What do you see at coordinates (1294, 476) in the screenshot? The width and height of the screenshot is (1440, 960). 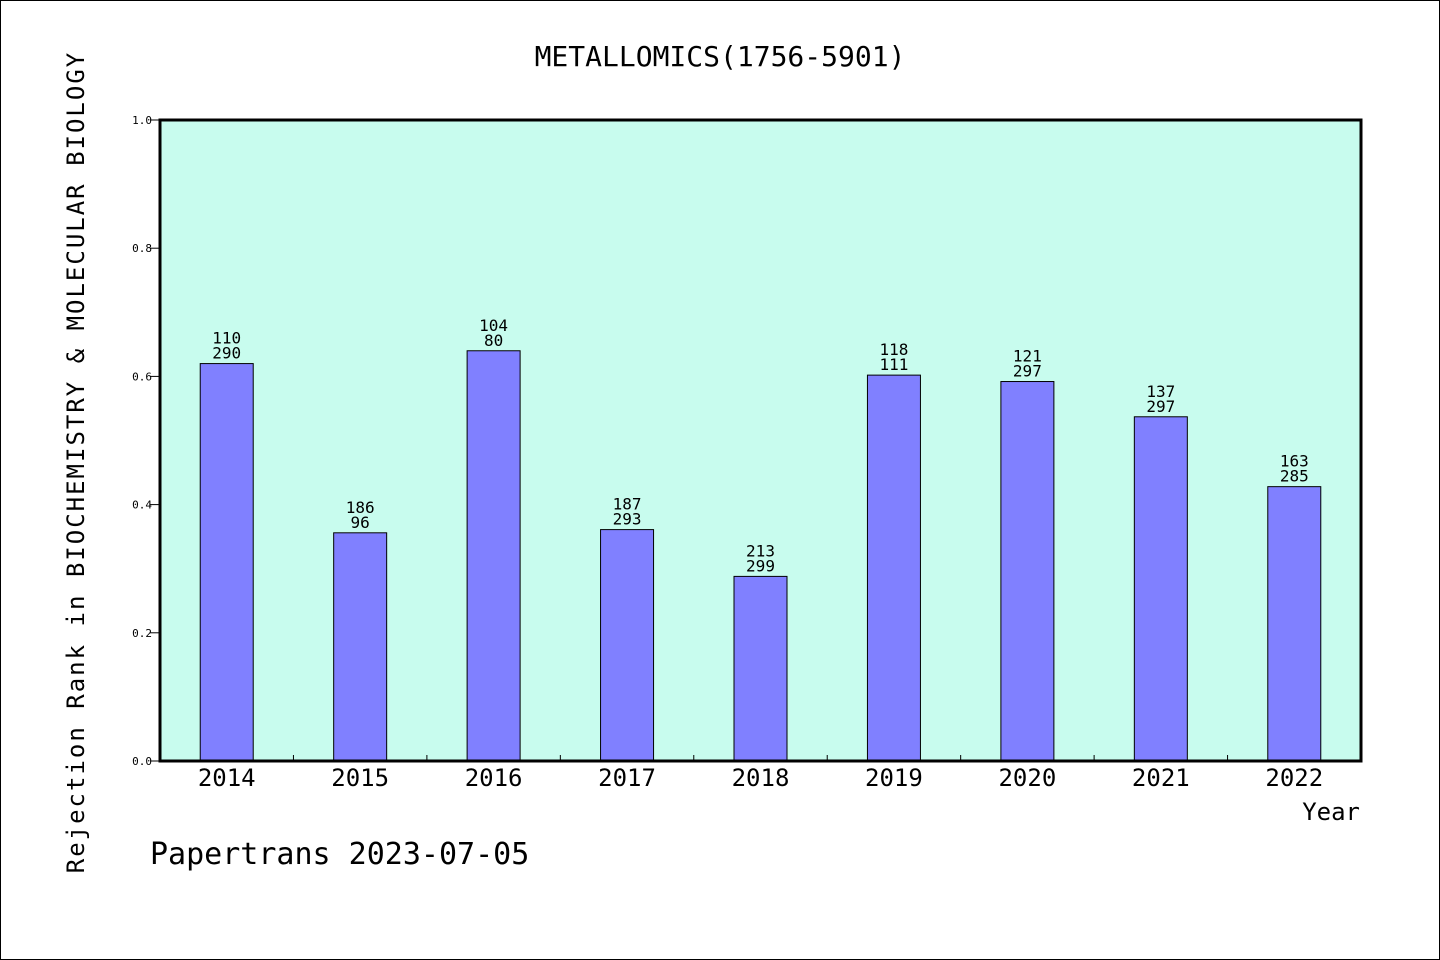 I see `bar-label-bottom: 285` at bounding box center [1294, 476].